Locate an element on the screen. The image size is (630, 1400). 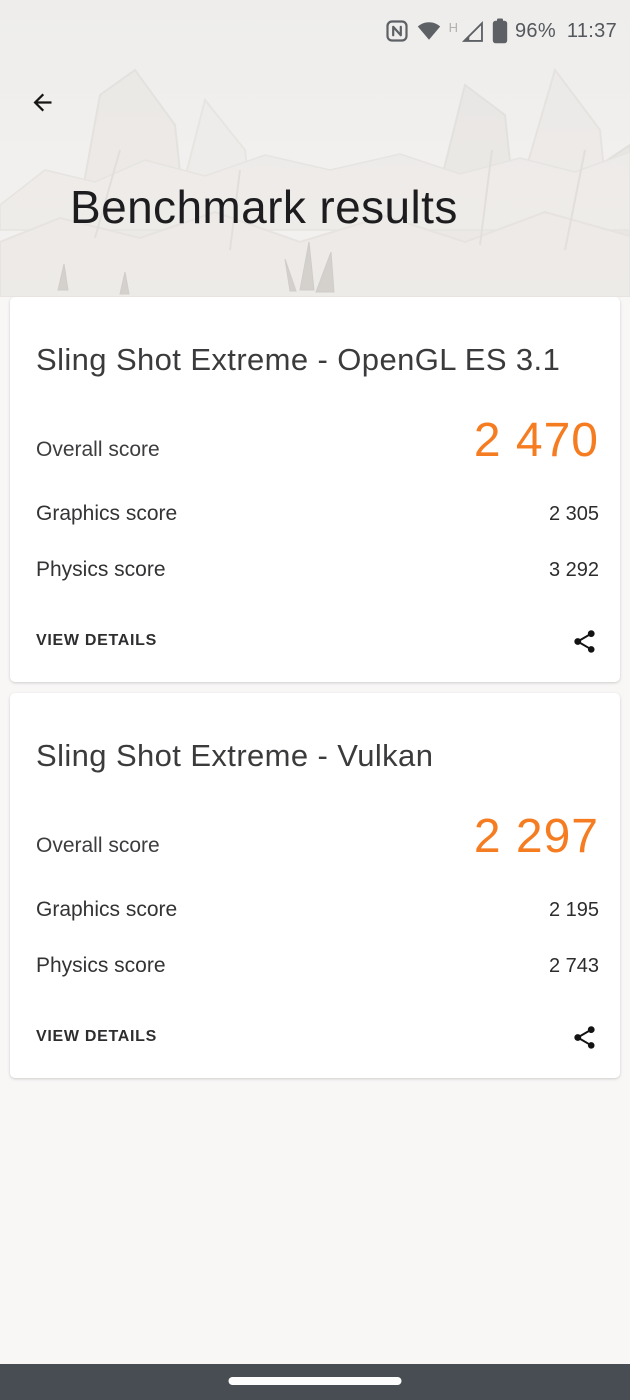
graphics-score-row: Graphics score 2 305 is located at coordinates (317, 514).